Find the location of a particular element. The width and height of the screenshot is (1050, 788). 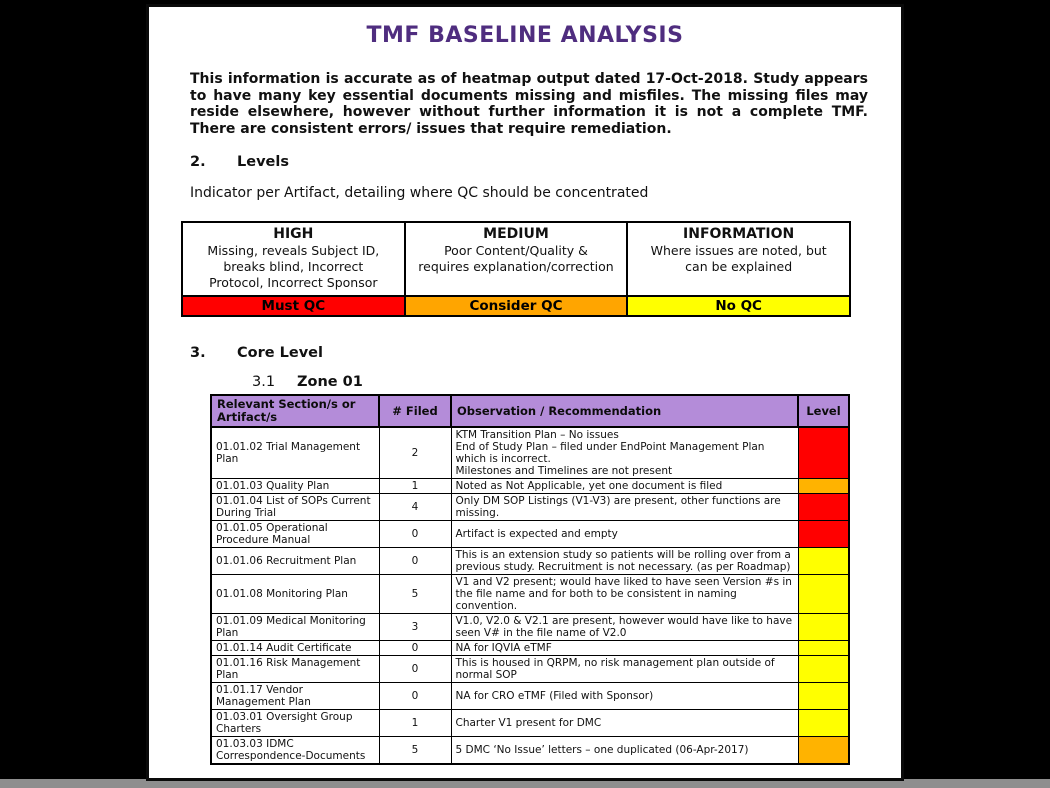

observation-cell: NA for CRO eTMF (Filed with Sponsor) is located at coordinates (624, 696).